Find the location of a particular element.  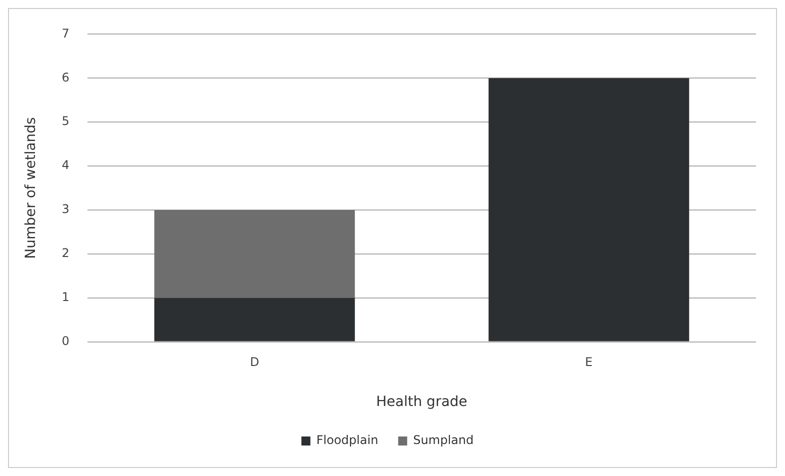

y-tick-label: 4 is located at coordinates (66, 165).